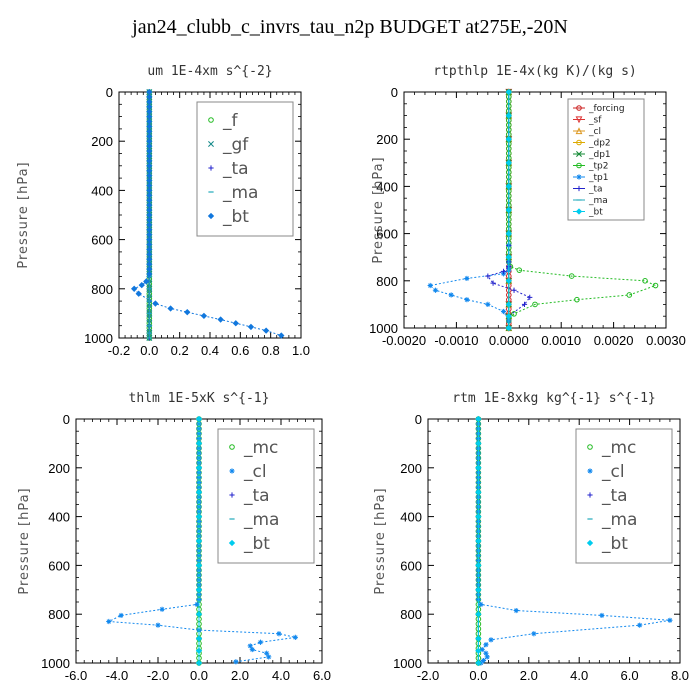 This screenshot has width=700, height=700. What do you see at coordinates (210, 350) in the screenshot?
I see `x-tick-label: 0.4` at bounding box center [210, 350].